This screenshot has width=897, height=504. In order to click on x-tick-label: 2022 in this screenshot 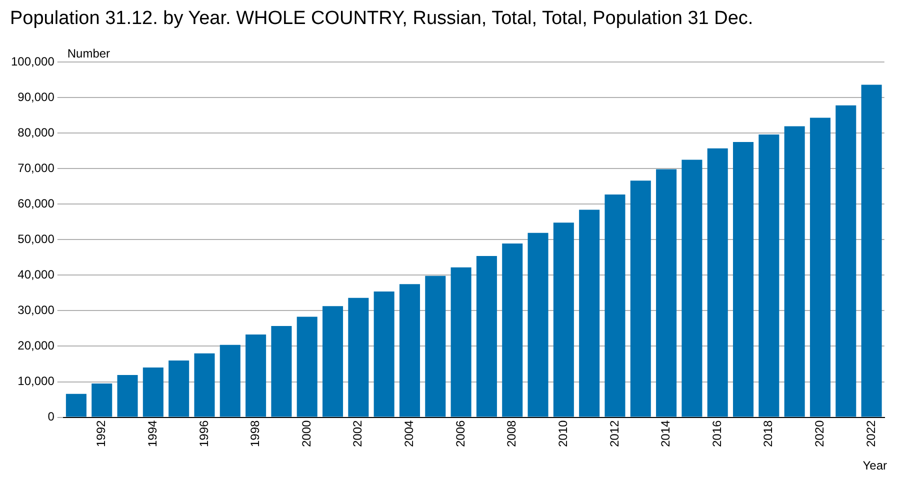, I will do `click(871, 434)`.